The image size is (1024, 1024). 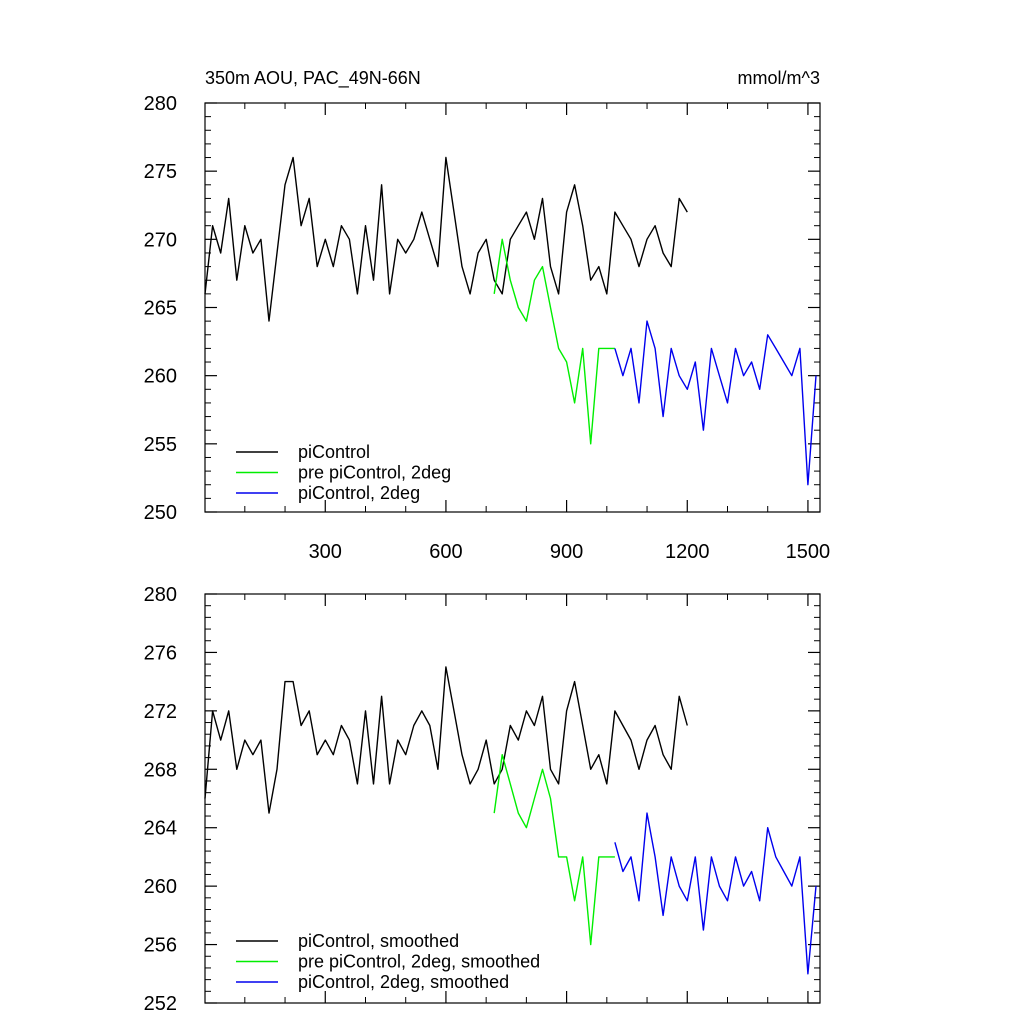 I want to click on legend-label: pre piControl, 2deg, smoothed, so click(x=419, y=962).